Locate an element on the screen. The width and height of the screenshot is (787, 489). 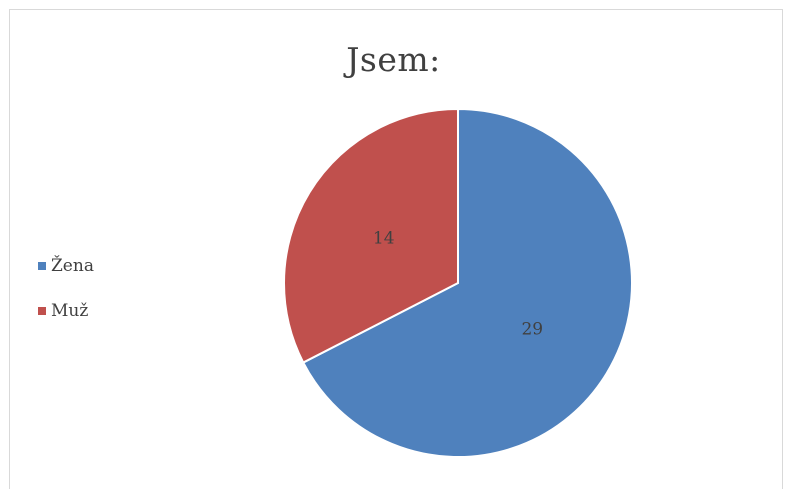
pie-slice-muz is located at coordinates (371, 235).